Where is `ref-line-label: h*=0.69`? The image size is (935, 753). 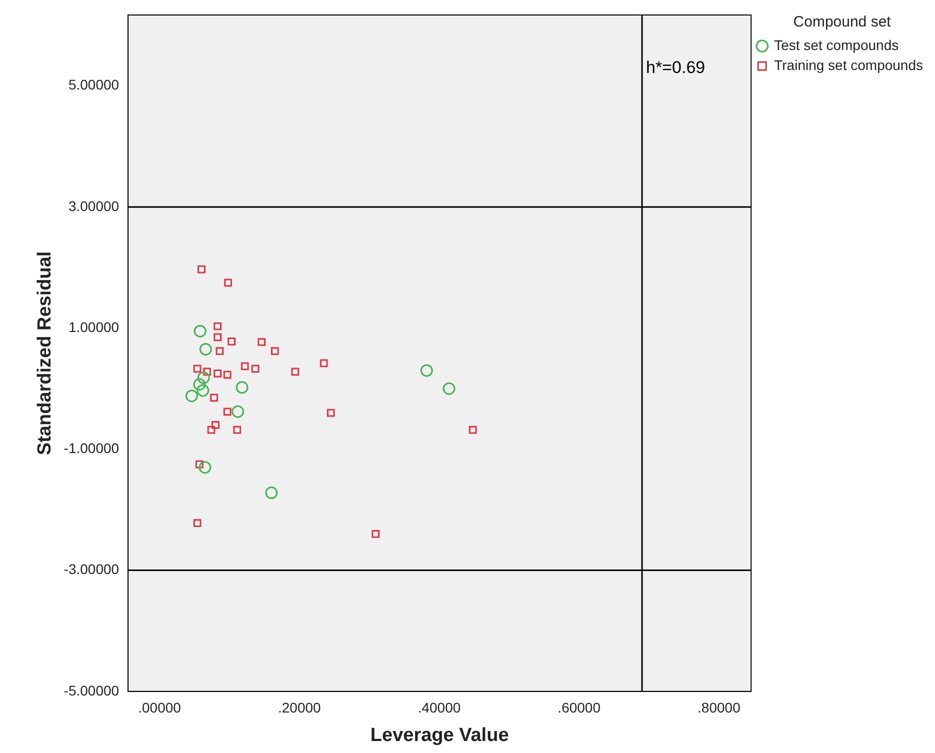 ref-line-label: h*=0.69 is located at coordinates (676, 68).